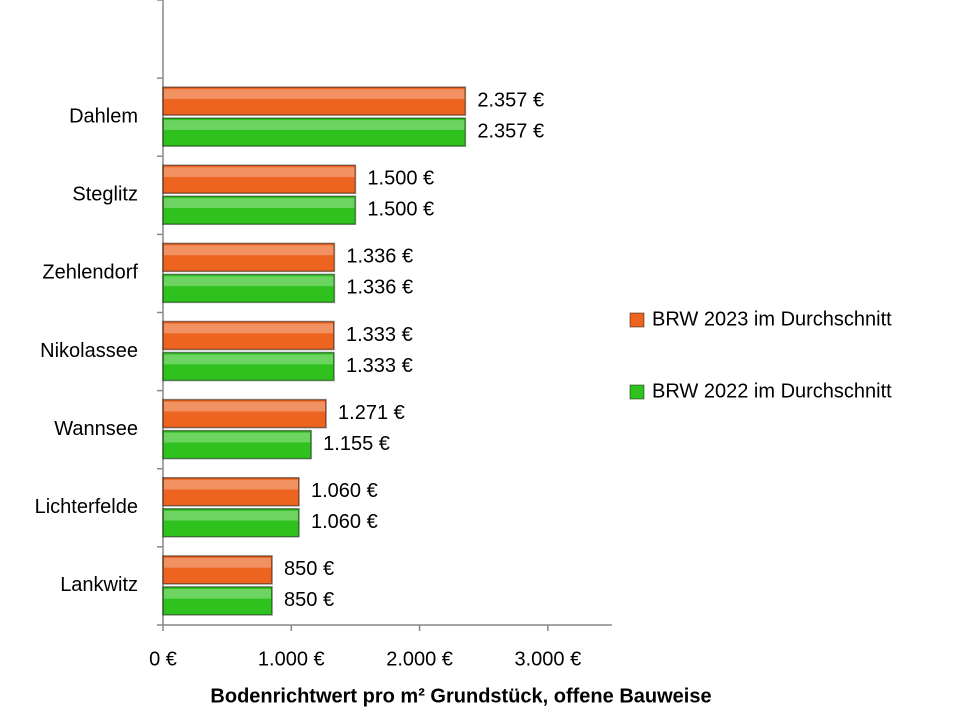 This screenshot has width=960, height=720. Describe the element at coordinates (356, 444) in the screenshot. I see `value-label: 1.155 €` at that location.